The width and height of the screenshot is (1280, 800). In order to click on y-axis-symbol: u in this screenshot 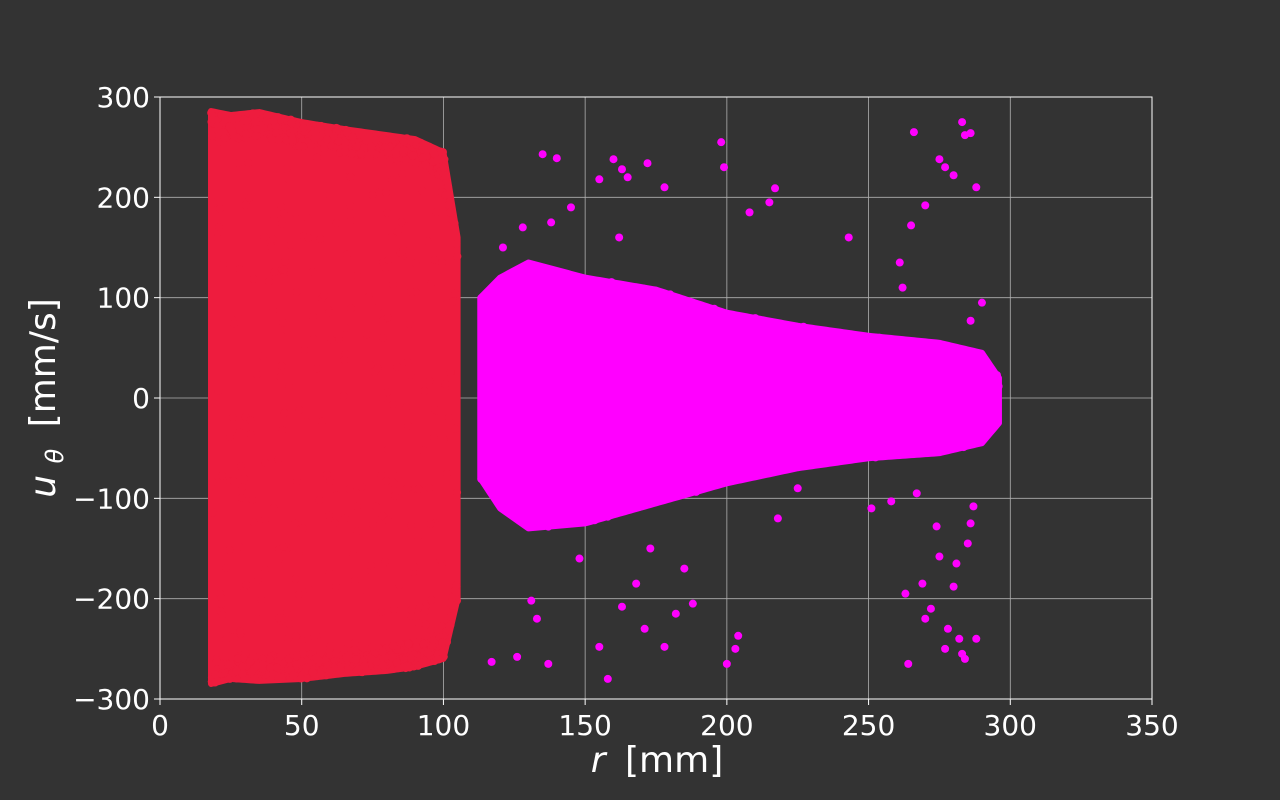, I will do `click(43, 486)`.